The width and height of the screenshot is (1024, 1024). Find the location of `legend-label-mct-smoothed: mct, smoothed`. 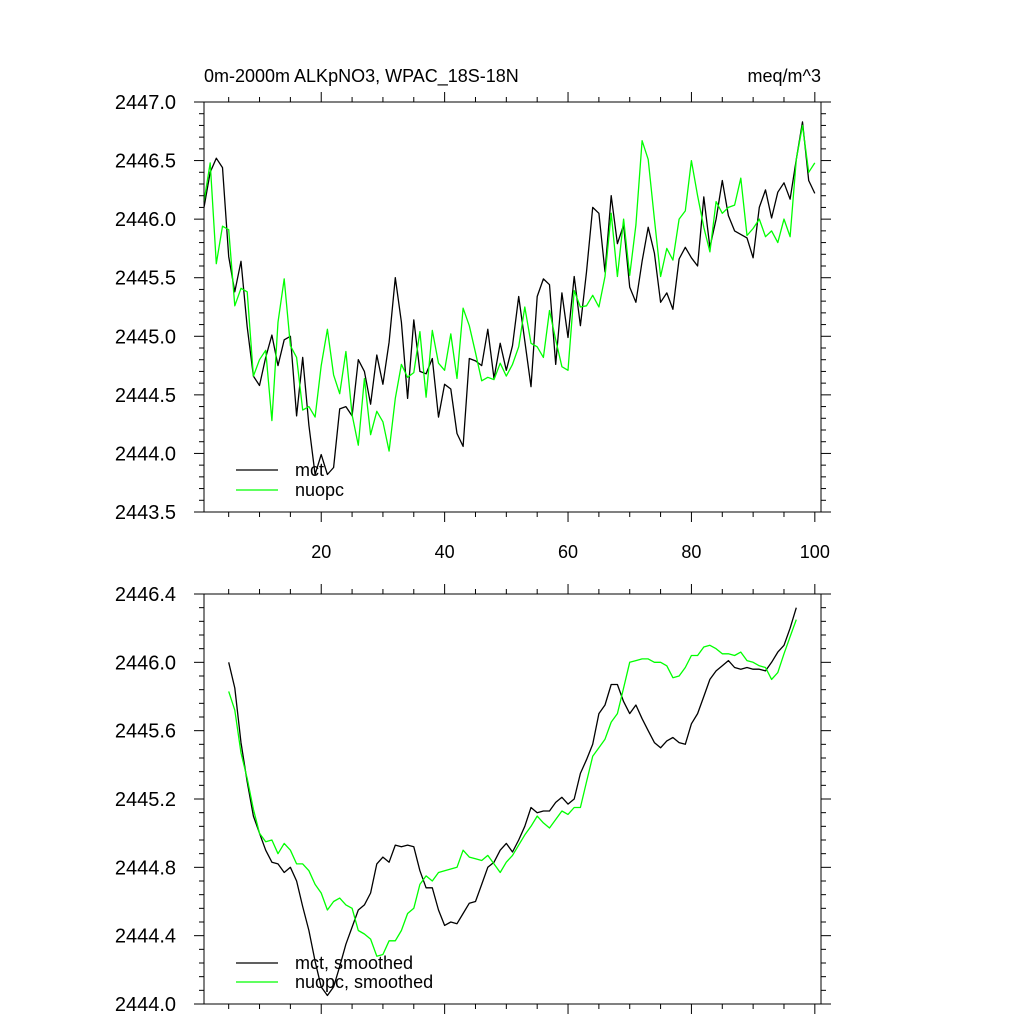

legend-label-mct-smoothed: mct, smoothed is located at coordinates (354, 963).